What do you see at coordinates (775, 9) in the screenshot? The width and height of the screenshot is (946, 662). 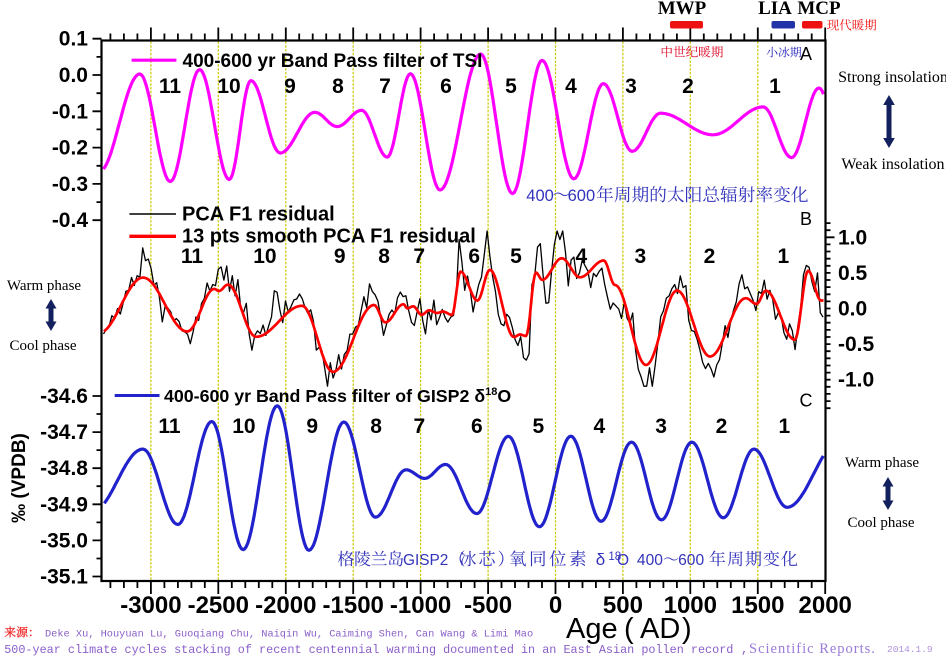 I see `svg-text: LIA` at bounding box center [775, 9].